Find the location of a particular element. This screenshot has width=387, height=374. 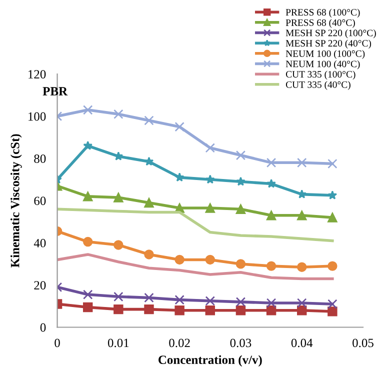

y-tick-label: 40 is located at coordinates (40, 243).